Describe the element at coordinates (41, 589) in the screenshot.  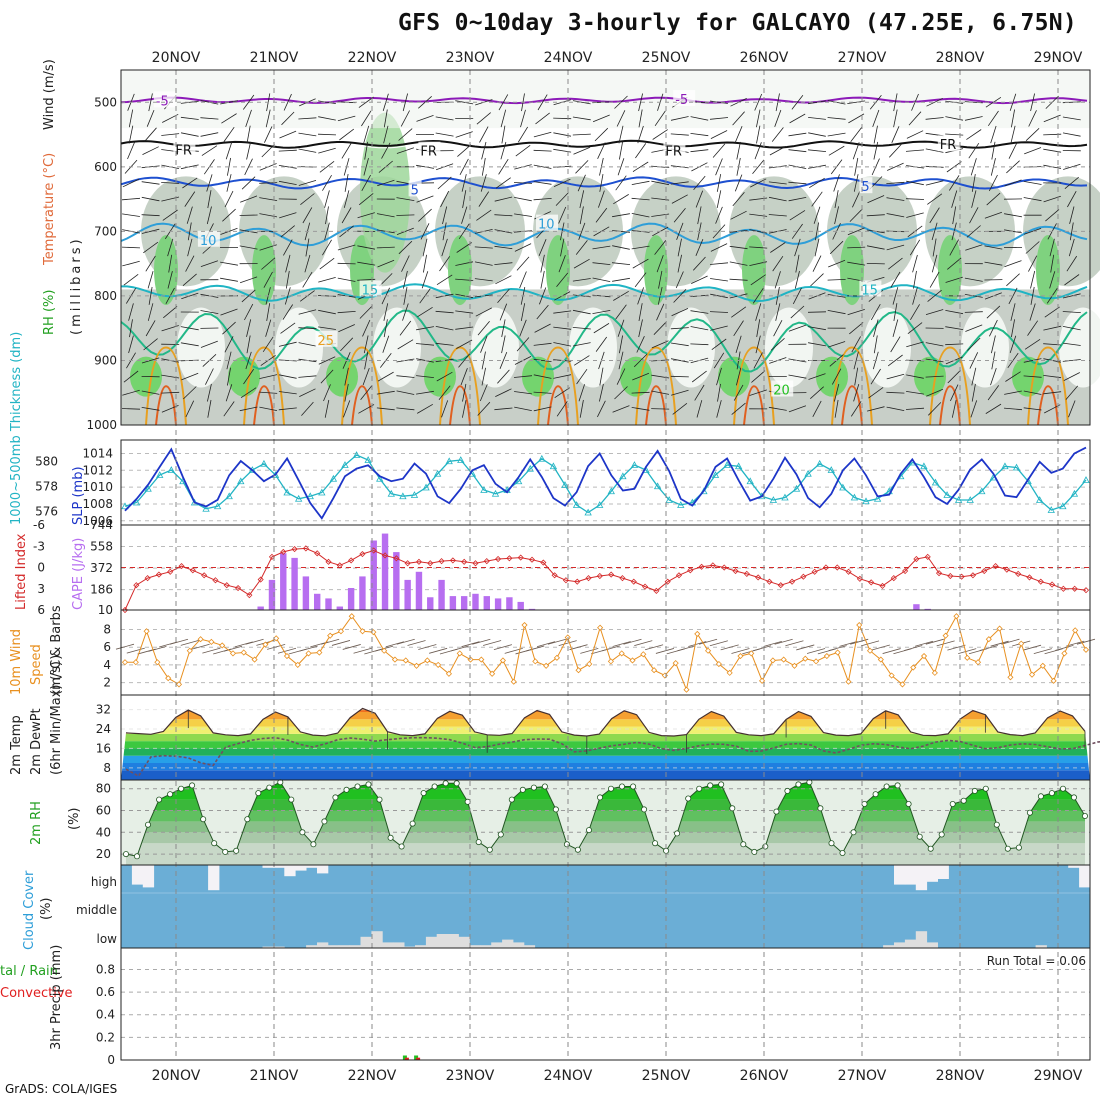
I see `li-tick-label: 3` at that location.